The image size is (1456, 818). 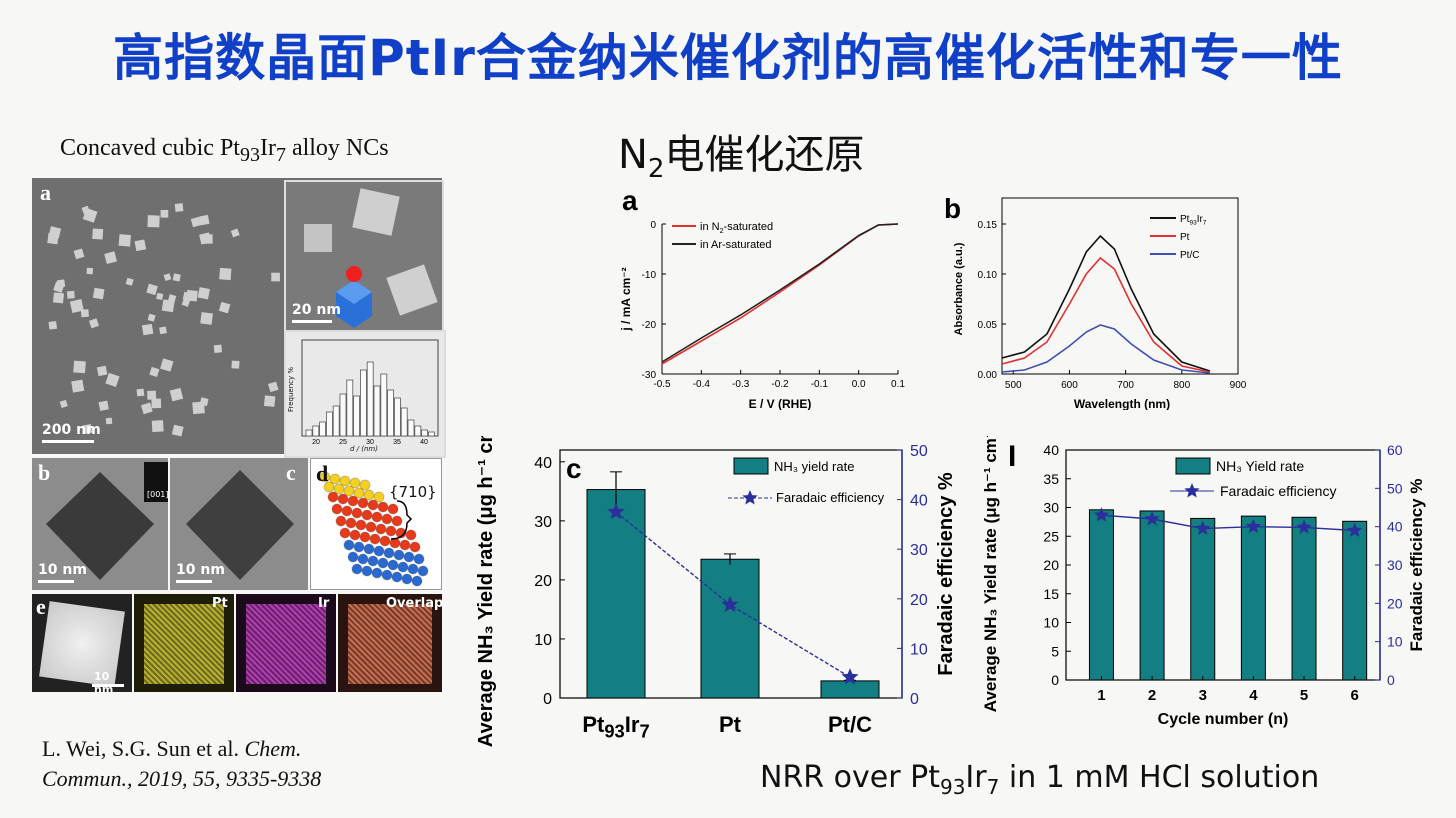 I want to click on legend-bar-text: NH₃ Yield rate, so click(x=1260, y=466).